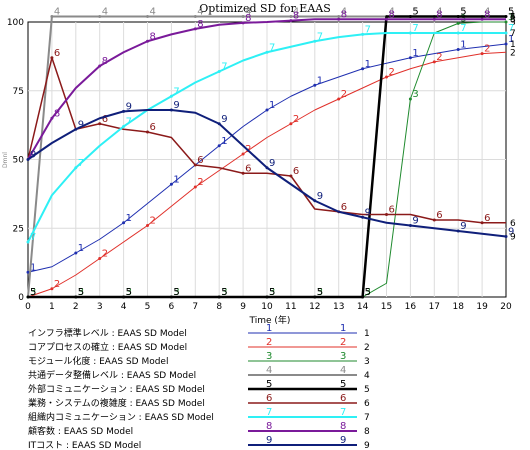 The height and width of the screenshot is (450, 530). What do you see at coordinates (434, 307) in the screenshot?
I see `x-tick-label: 17` at bounding box center [434, 307].